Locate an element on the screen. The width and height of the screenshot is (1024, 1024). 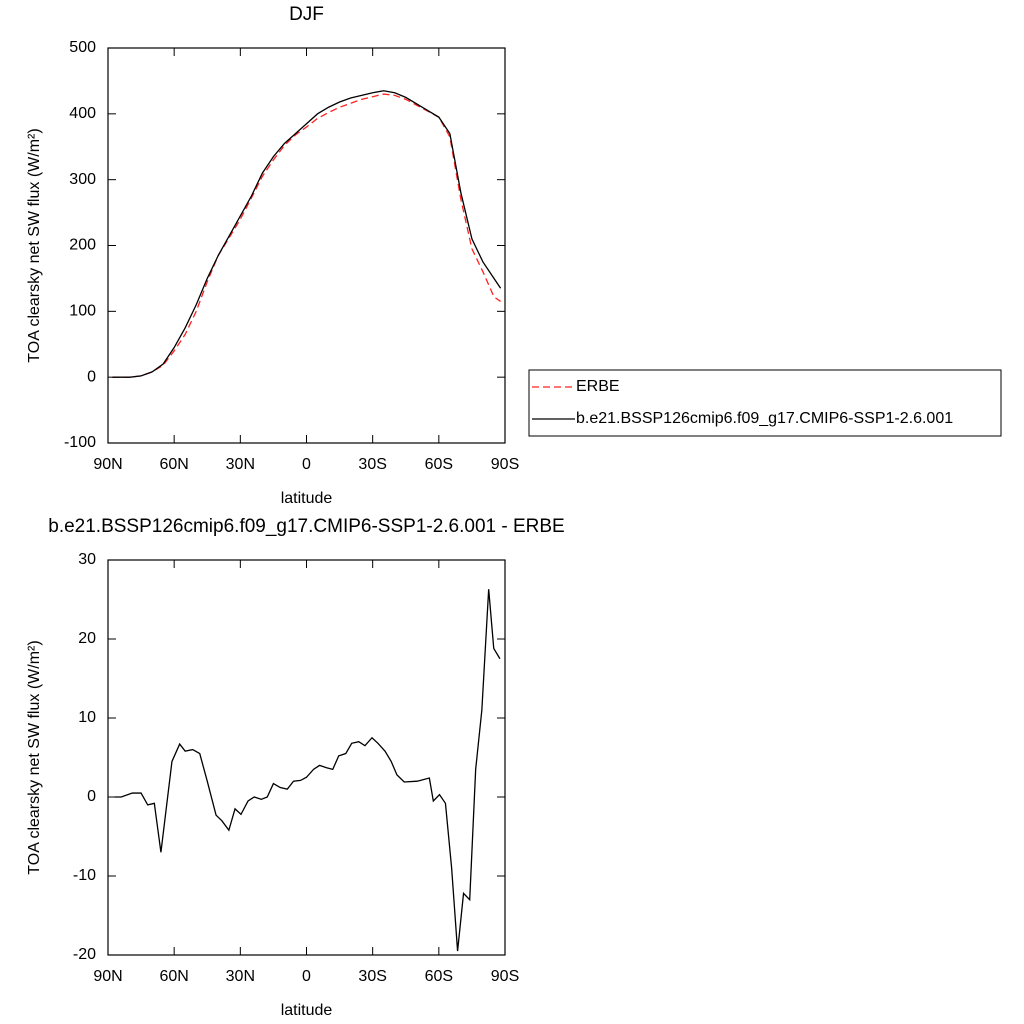
y-tick-label: 200 is located at coordinates (82, 245).